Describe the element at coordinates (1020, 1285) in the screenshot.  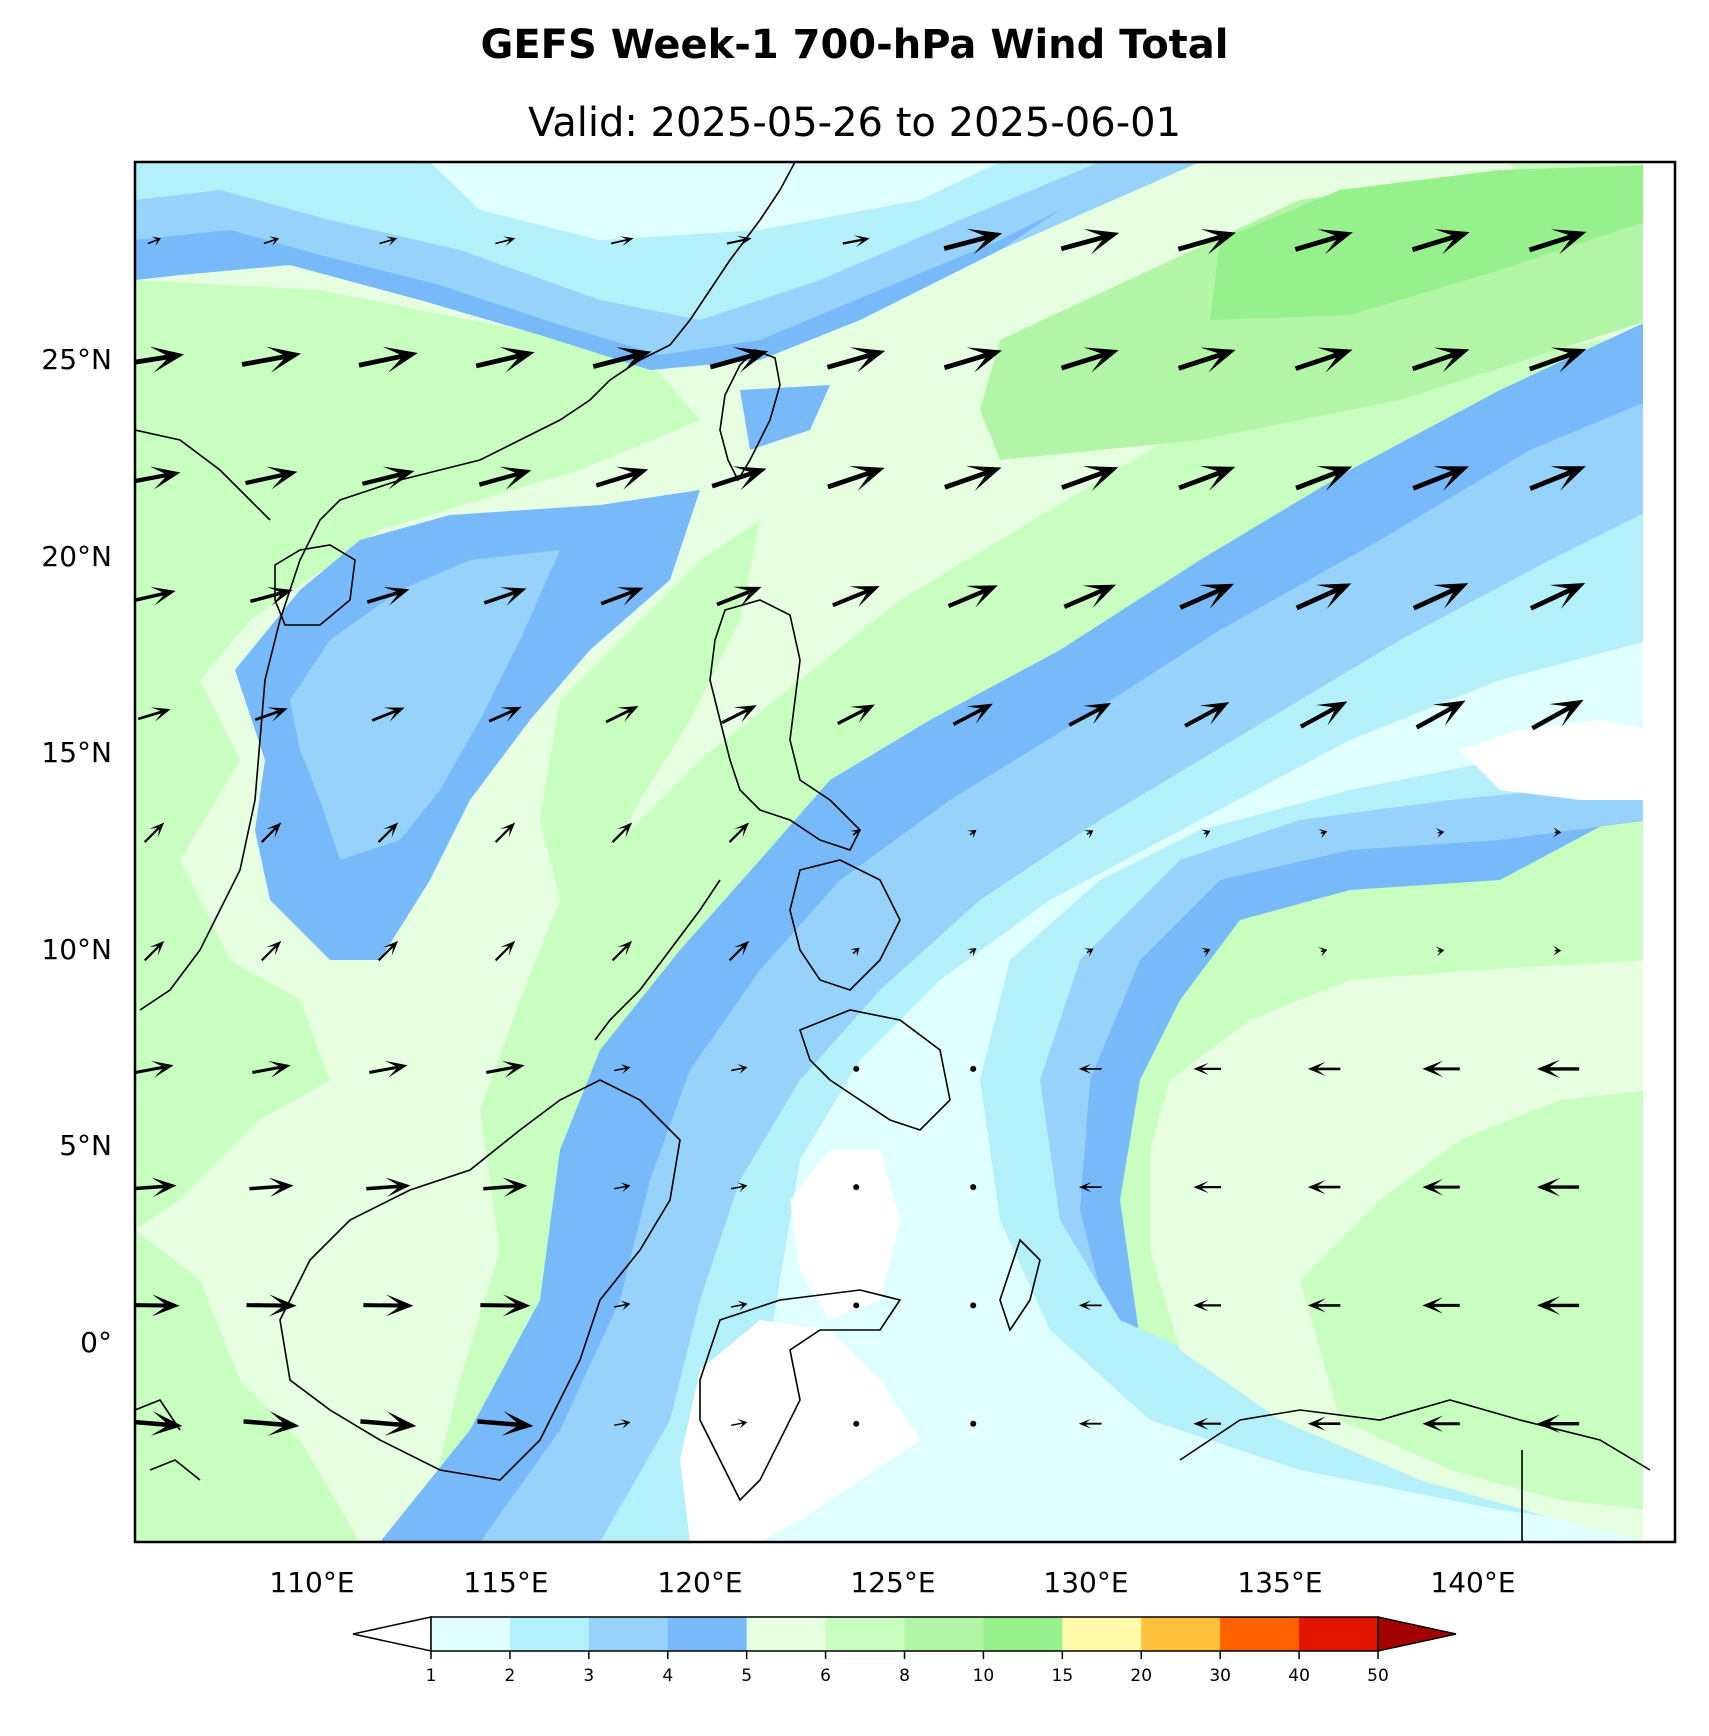
I see `coast-halmahera` at that location.